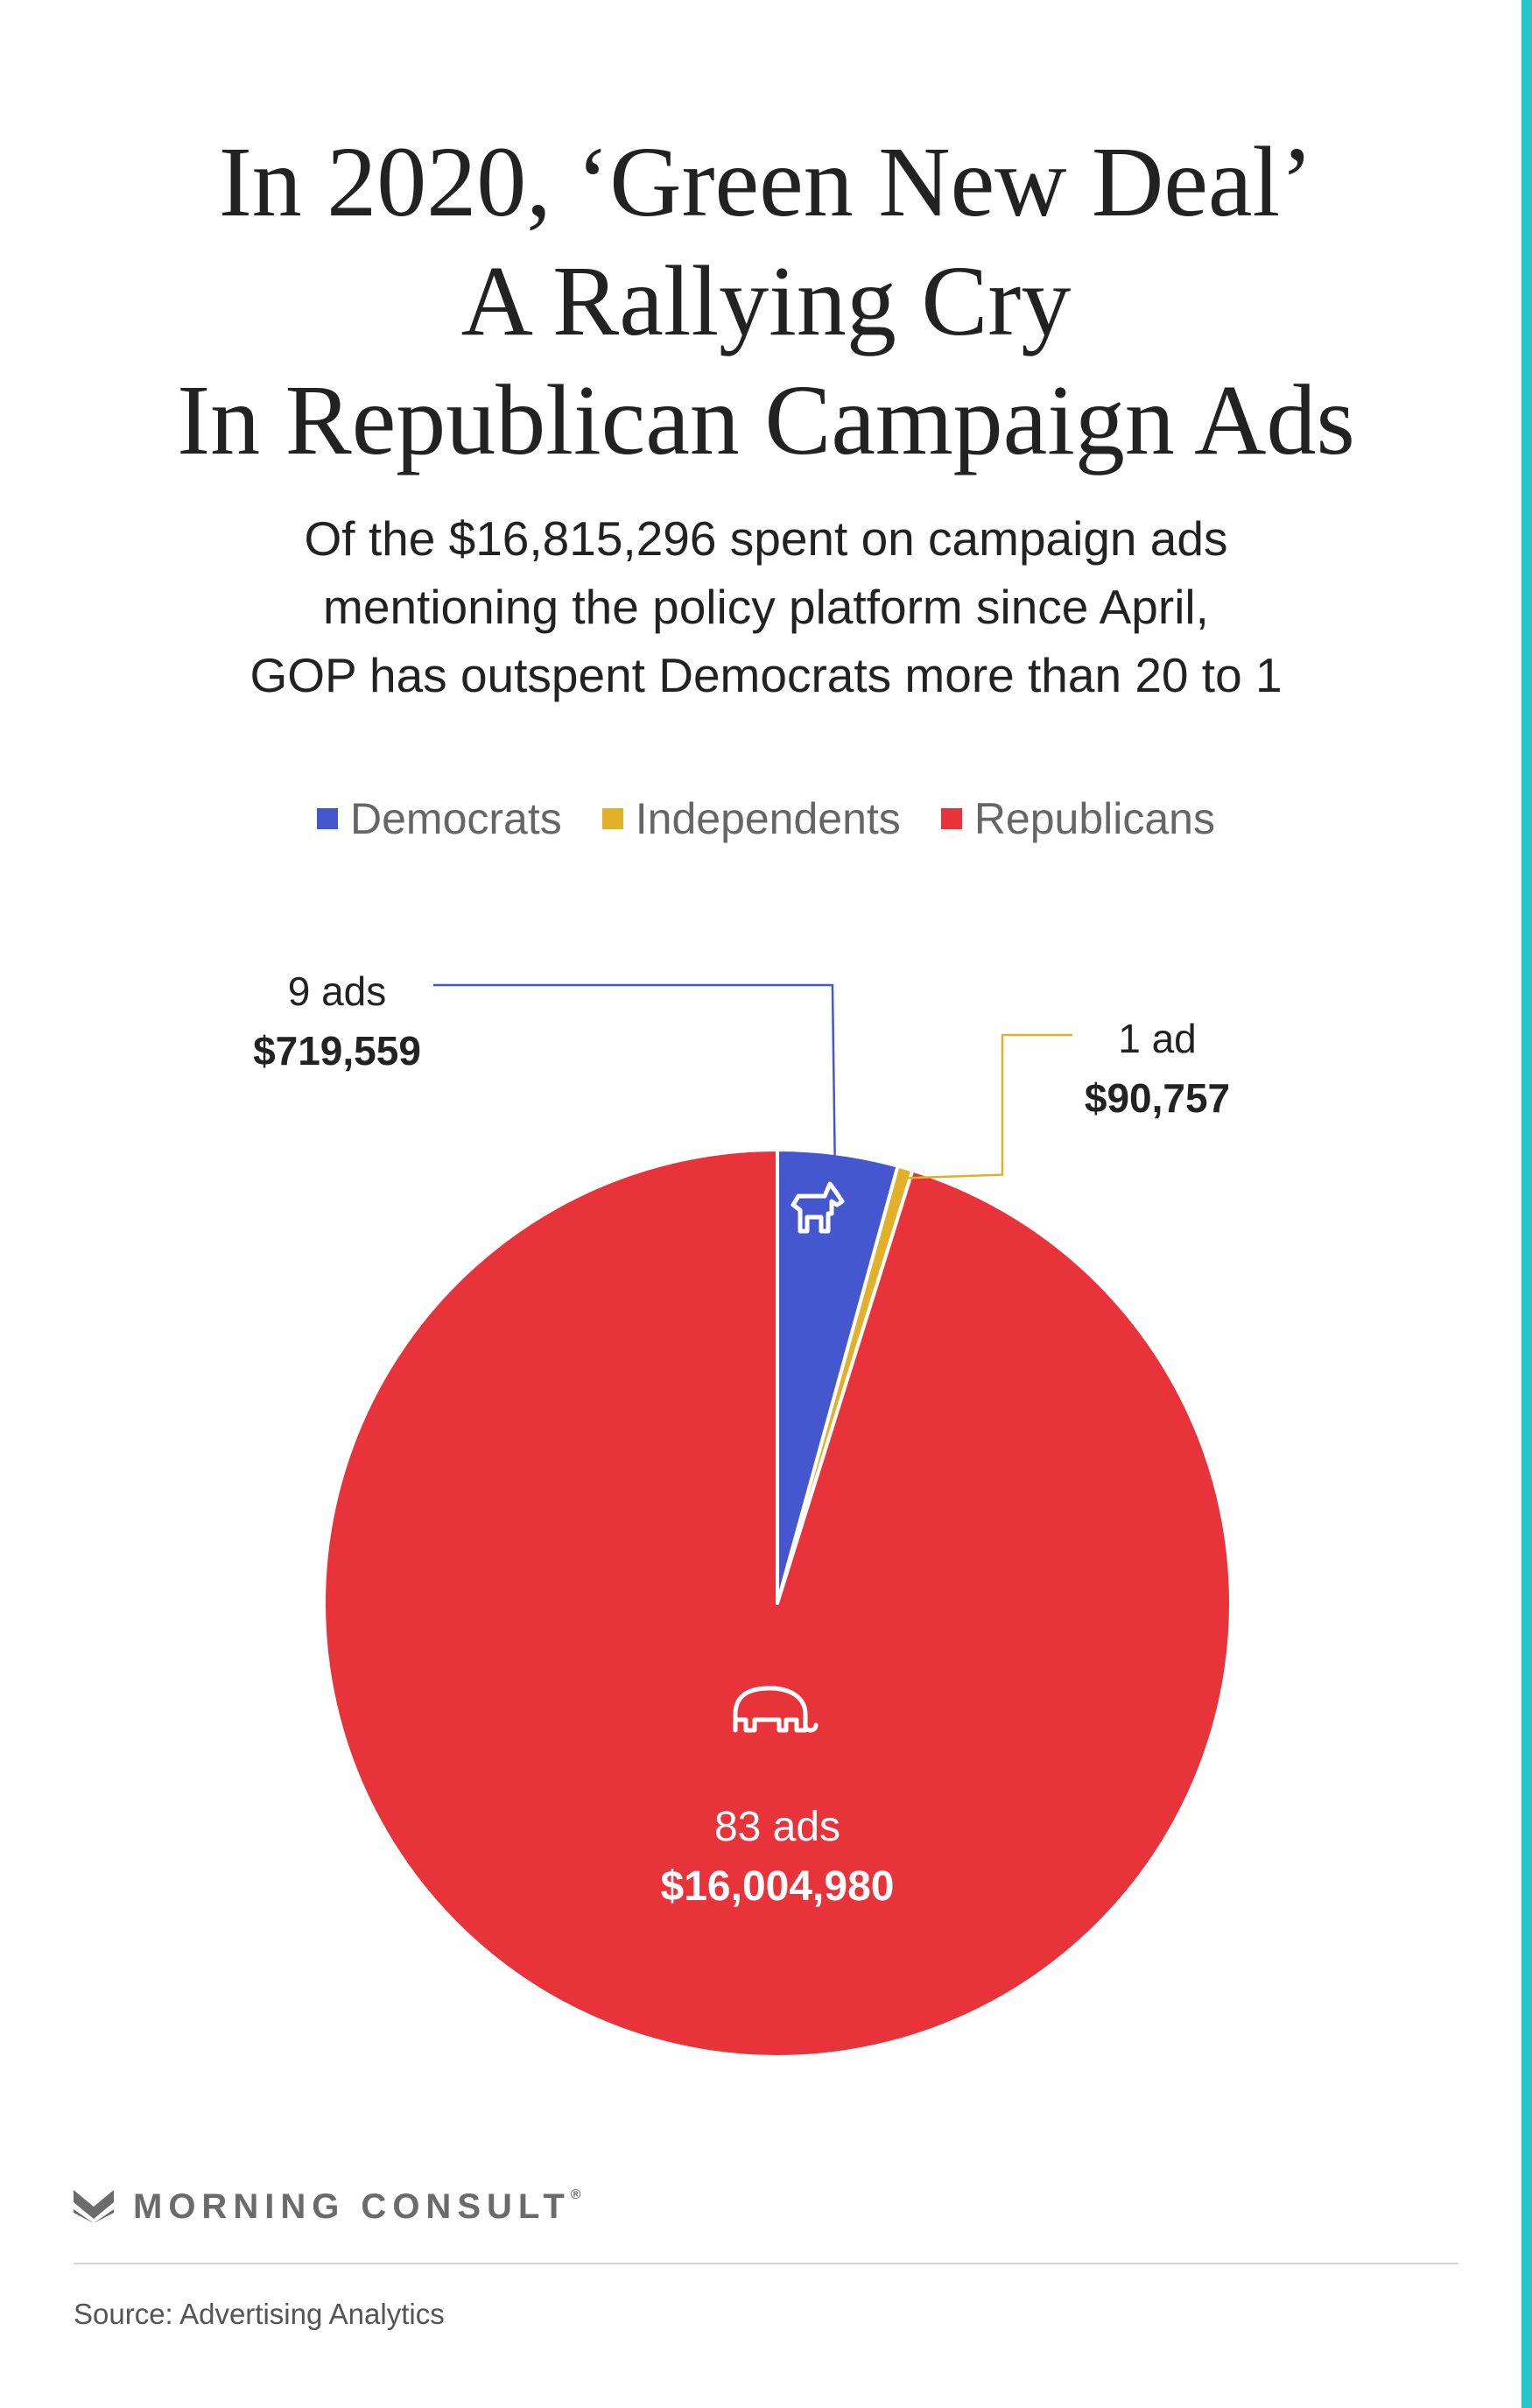 The width and height of the screenshot is (1532, 2408). Describe the element at coordinates (1094, 818) in the screenshot. I see `legend-label-republicans: Republicans` at that location.